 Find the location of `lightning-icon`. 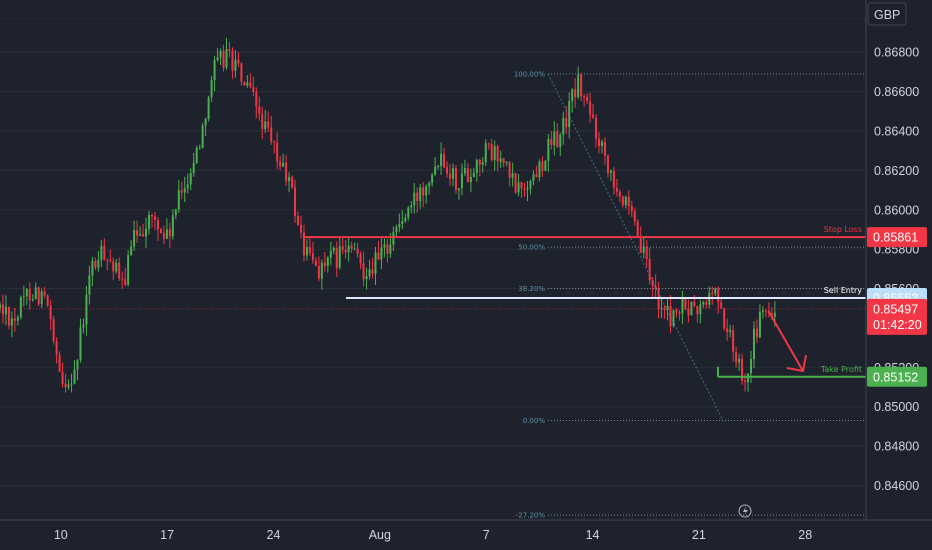

lightning-icon is located at coordinates (745, 511).